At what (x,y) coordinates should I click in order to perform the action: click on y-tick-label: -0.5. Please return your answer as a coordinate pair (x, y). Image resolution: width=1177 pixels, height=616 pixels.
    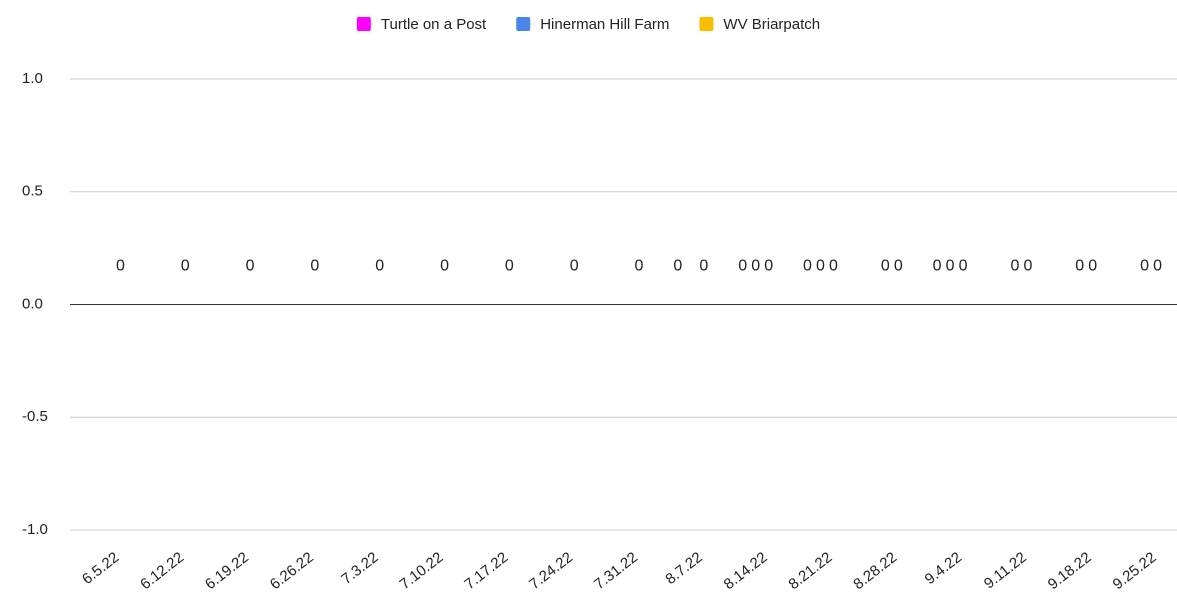
    Looking at the image, I should click on (35, 416).